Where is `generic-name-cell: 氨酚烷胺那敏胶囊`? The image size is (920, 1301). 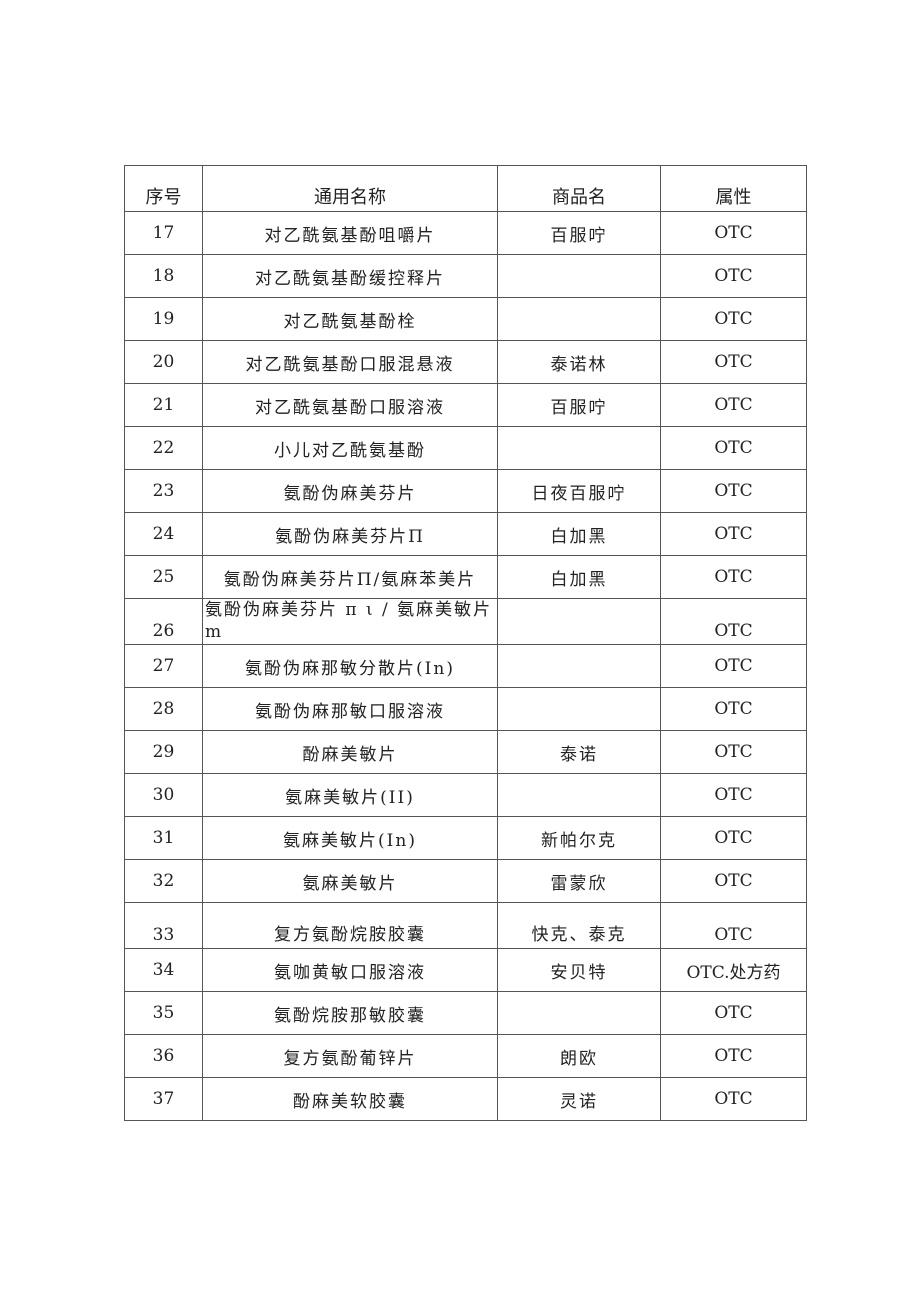 generic-name-cell: 氨酚烷胺那敏胶囊 is located at coordinates (350, 1013).